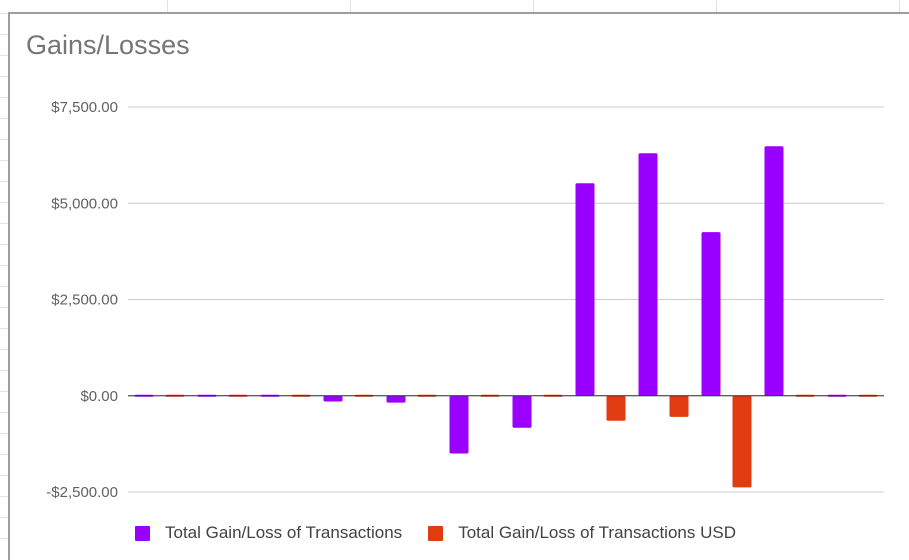  What do you see at coordinates (84, 203) in the screenshot?
I see `y-tick-label: $5,000.00` at bounding box center [84, 203].